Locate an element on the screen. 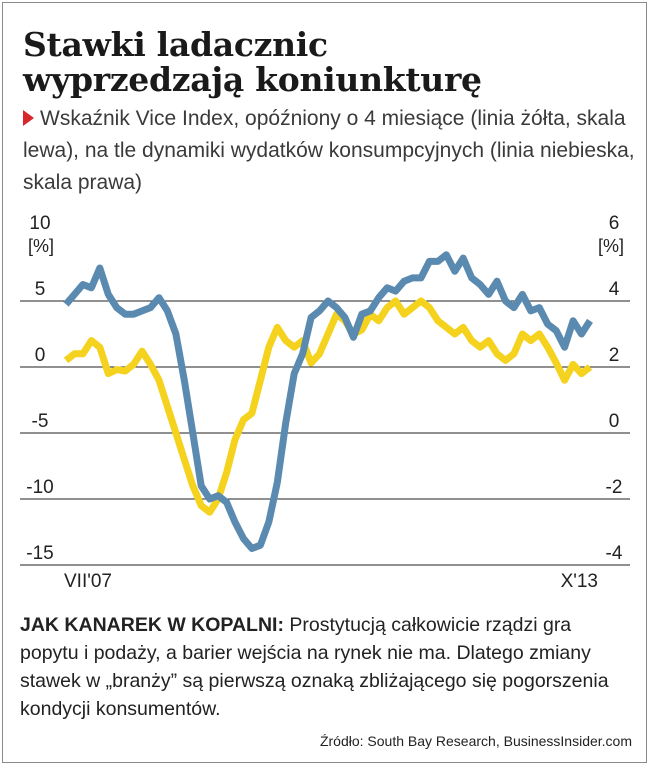 This screenshot has height=768, width=652. left-axis-tick-label: 5 is located at coordinates (40, 289).